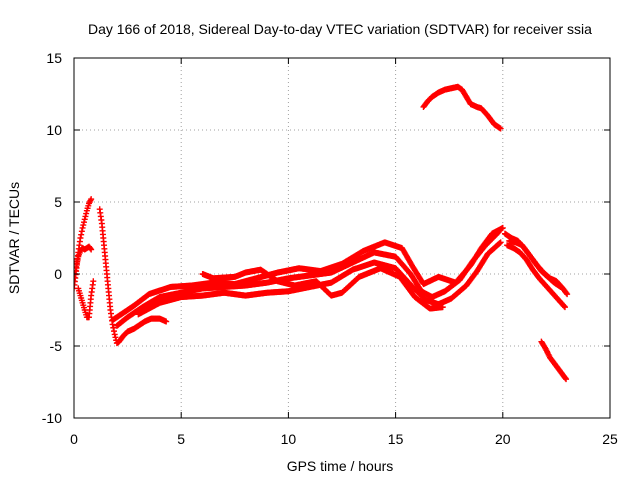 The width and height of the screenshot is (640, 480). Describe the element at coordinates (52, 418) in the screenshot. I see `y-tick-label: -10` at that location.